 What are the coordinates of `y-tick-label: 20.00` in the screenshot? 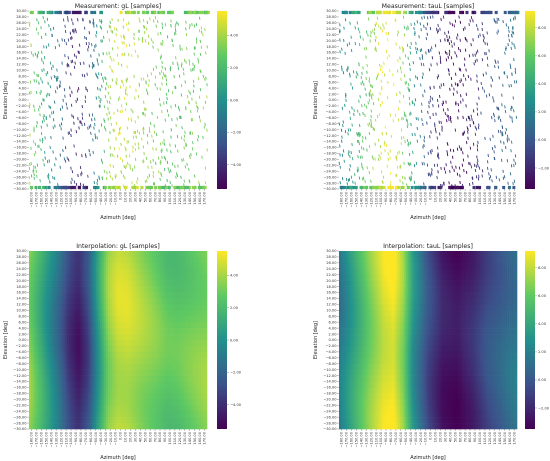 It's located at (331, 41).